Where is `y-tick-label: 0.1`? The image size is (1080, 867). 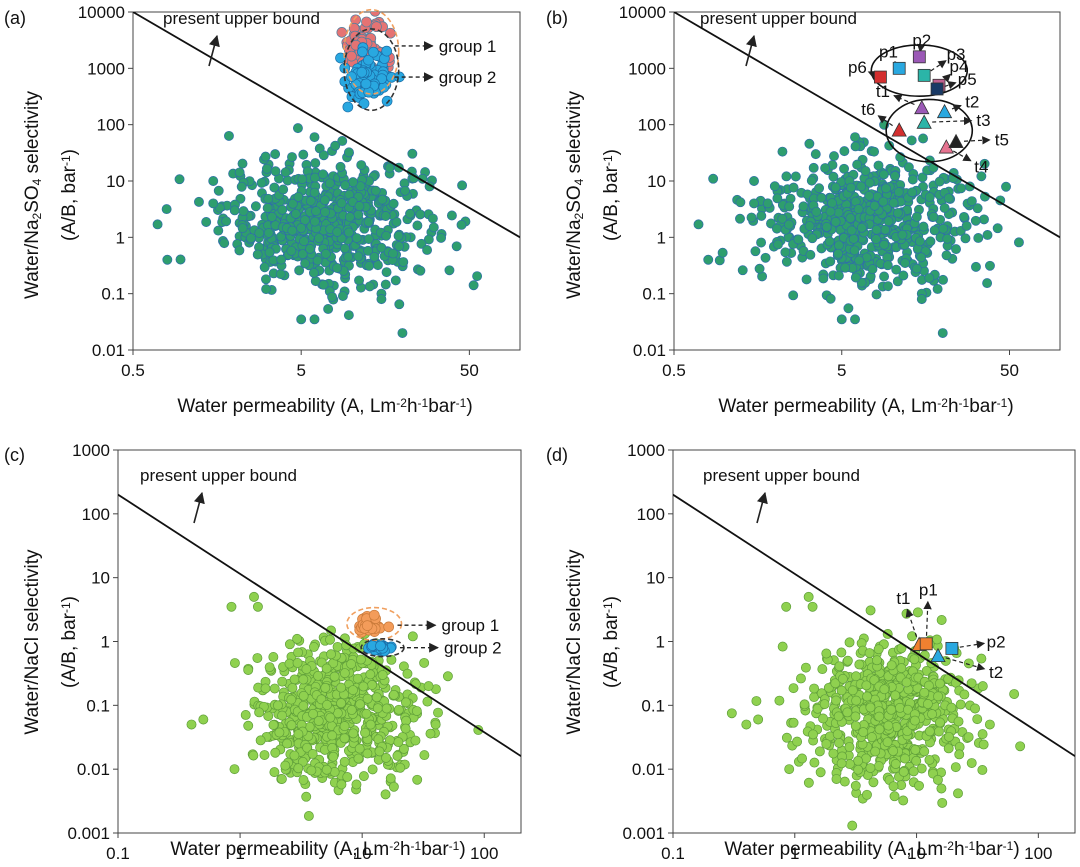 y-tick-label: 0.1 is located at coordinates (98, 705).